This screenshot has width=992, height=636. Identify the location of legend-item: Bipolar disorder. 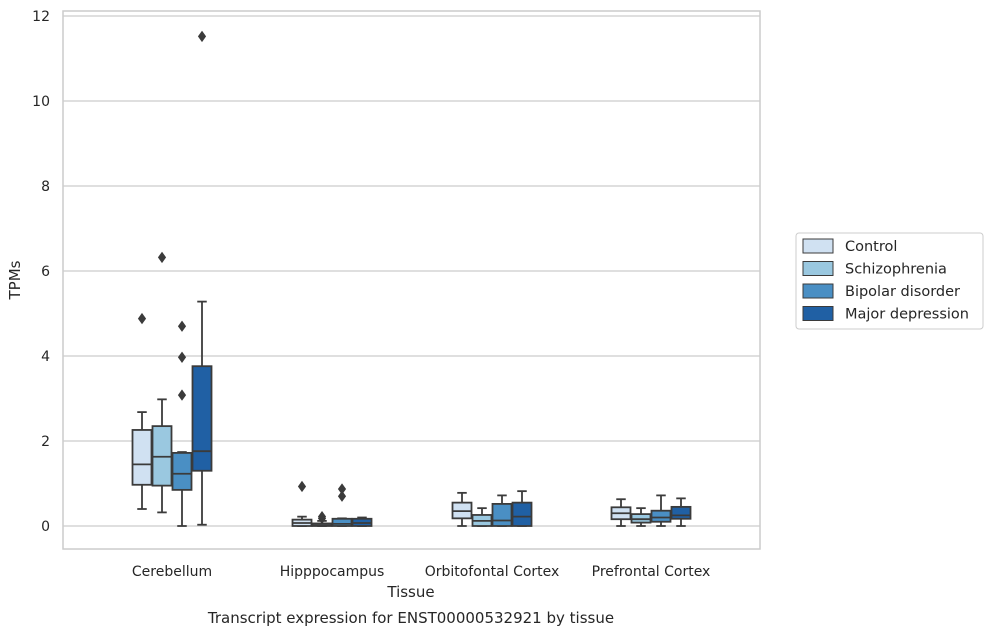
(881, 291).